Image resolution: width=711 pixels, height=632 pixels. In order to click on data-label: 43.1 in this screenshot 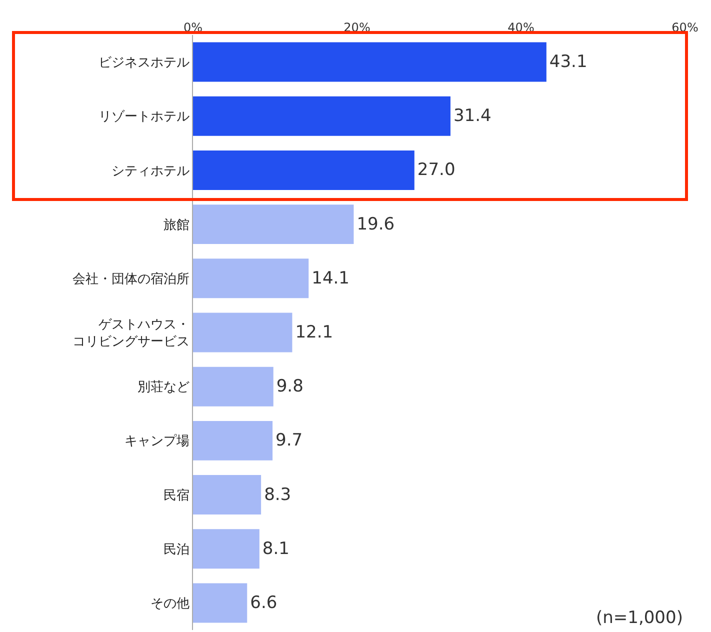, I will do `click(568, 62)`.